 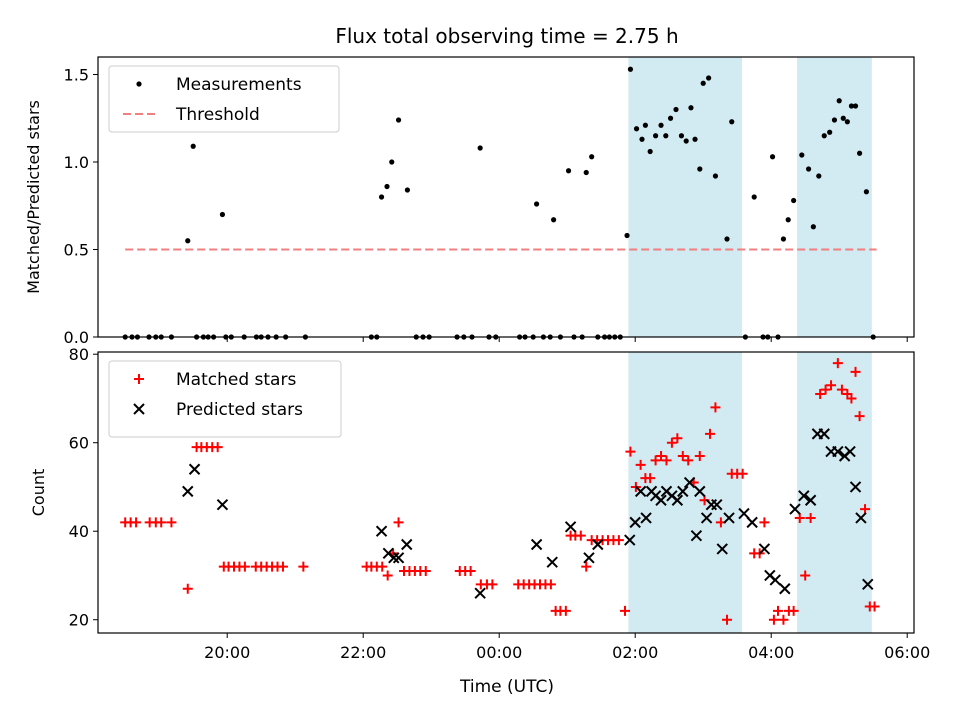 What do you see at coordinates (506, 36) in the screenshot?
I see `figure-title: Flux total observing time = 2.75 h` at bounding box center [506, 36].